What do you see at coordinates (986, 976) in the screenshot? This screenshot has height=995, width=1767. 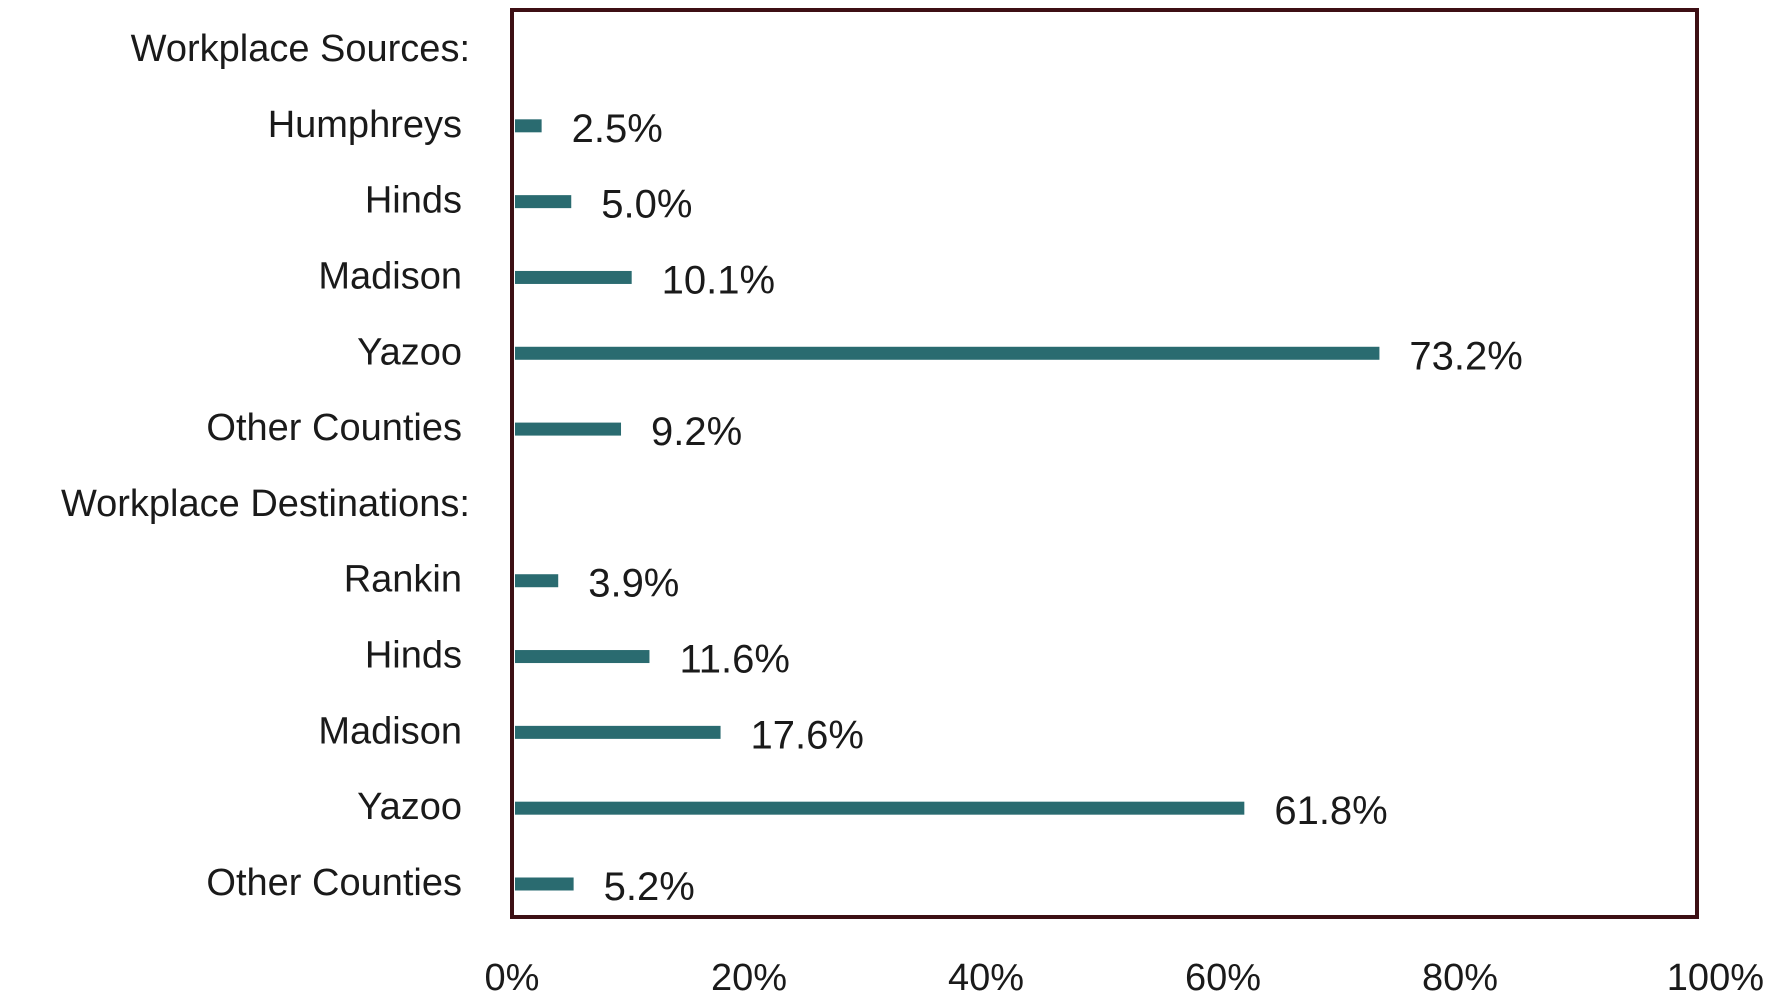 I see `x-tick-label: 40%` at bounding box center [986, 976].